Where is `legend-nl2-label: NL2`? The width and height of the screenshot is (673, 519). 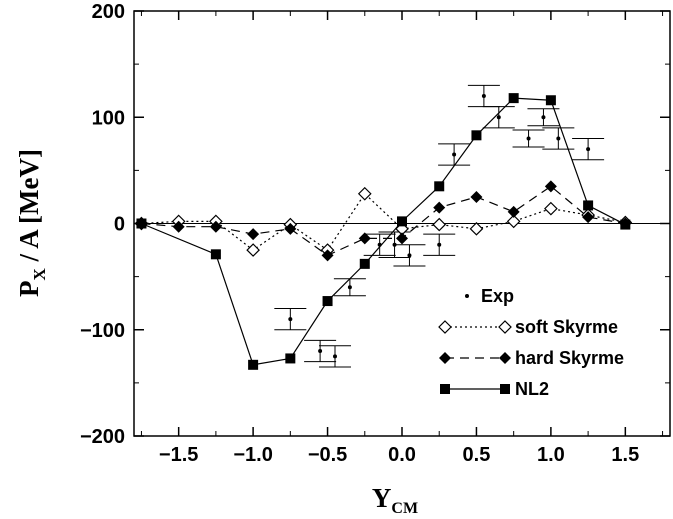
legend-nl2-label: NL2 is located at coordinates (532, 389).